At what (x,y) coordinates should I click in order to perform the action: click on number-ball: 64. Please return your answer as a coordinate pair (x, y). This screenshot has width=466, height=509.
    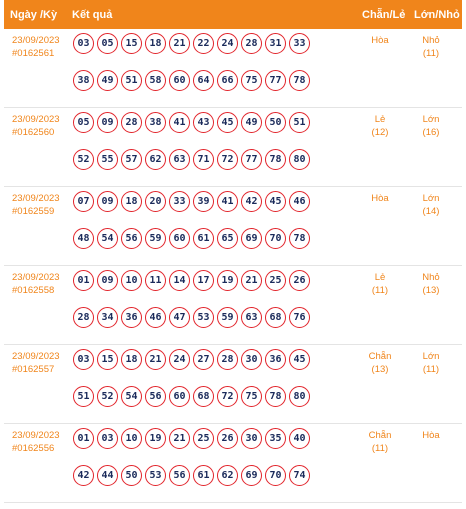
    Looking at the image, I should click on (203, 80).